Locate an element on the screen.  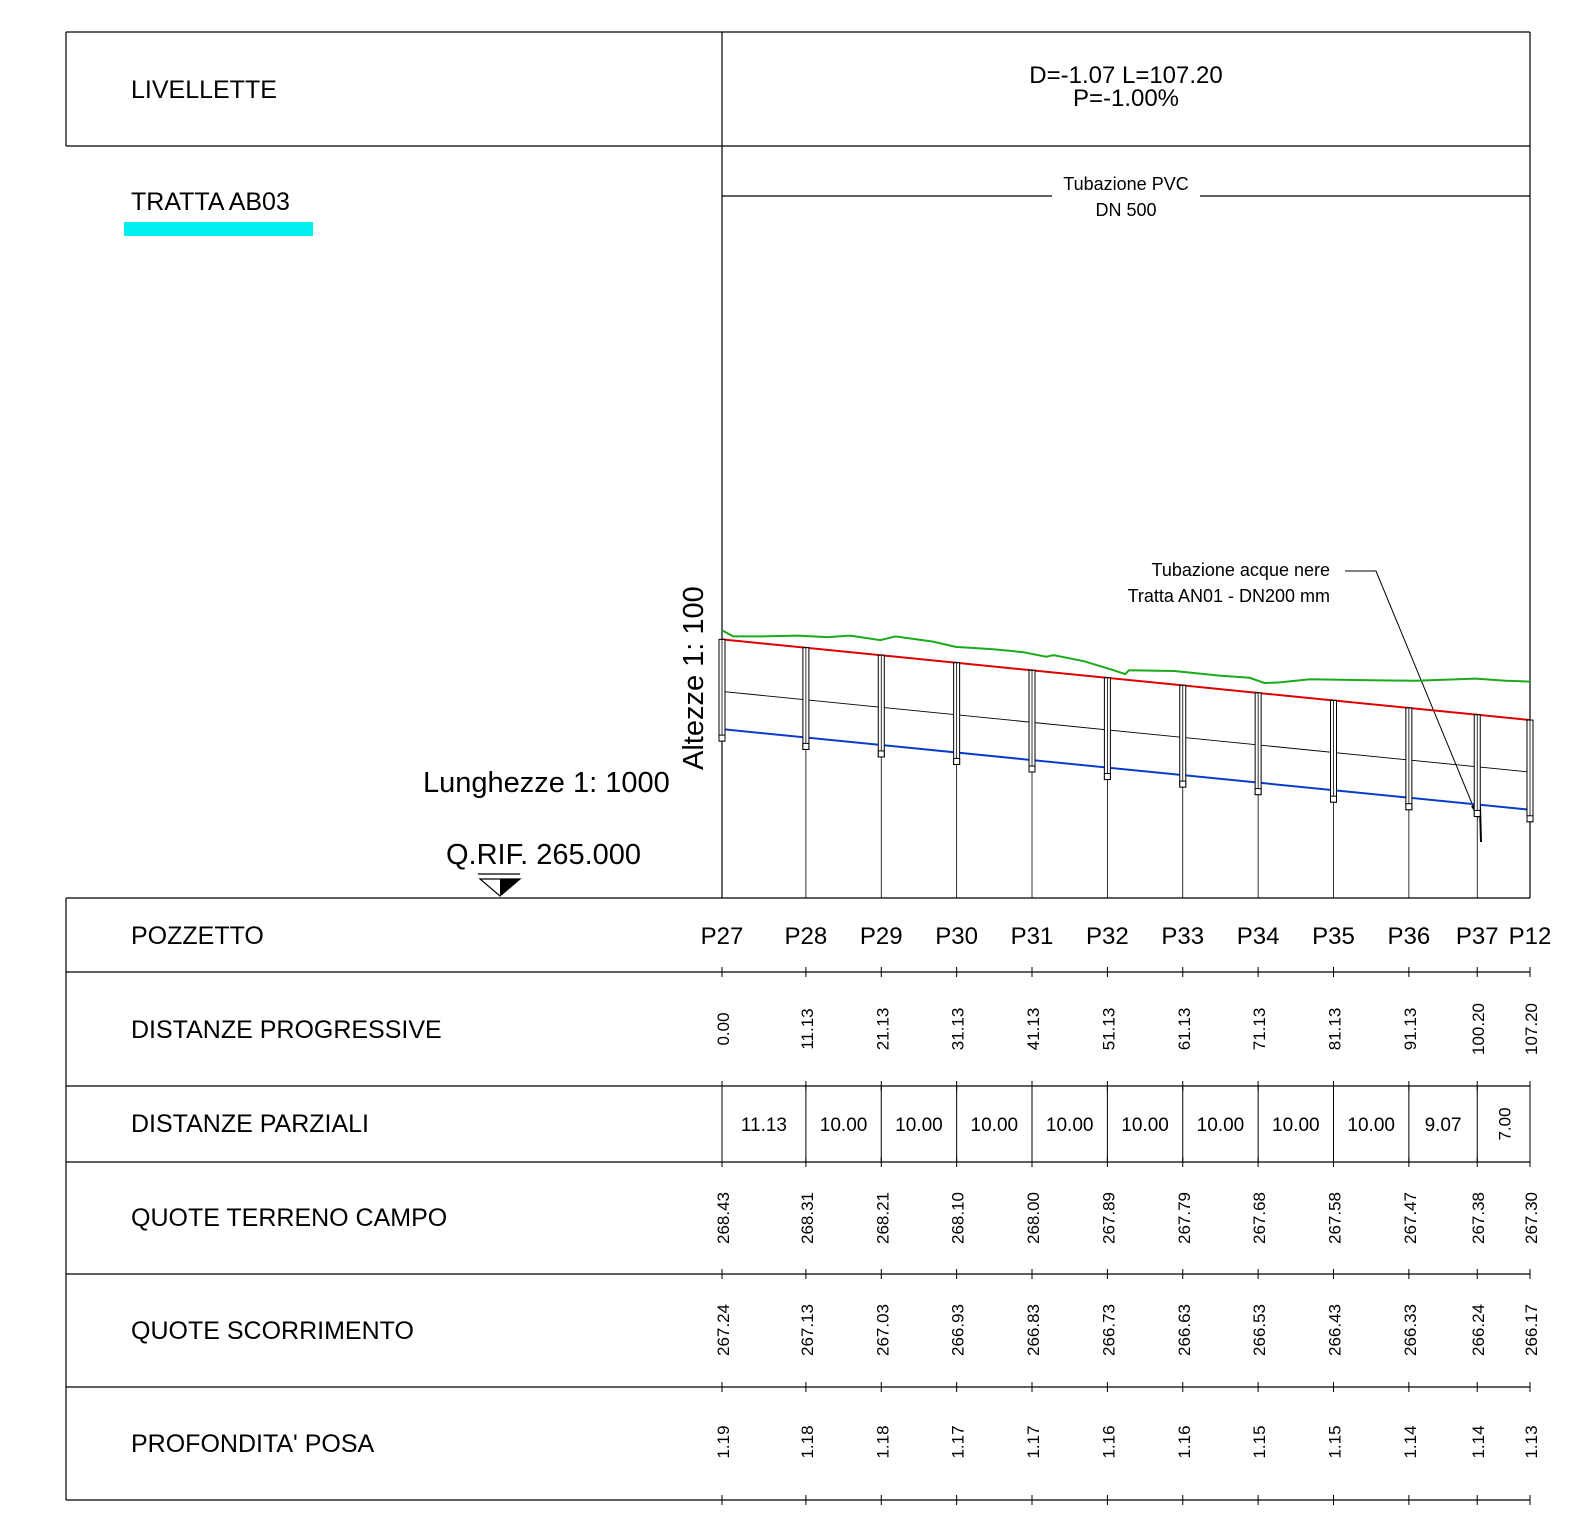
reference-level-label: Q.RIF. 265.000 is located at coordinates (543, 855).